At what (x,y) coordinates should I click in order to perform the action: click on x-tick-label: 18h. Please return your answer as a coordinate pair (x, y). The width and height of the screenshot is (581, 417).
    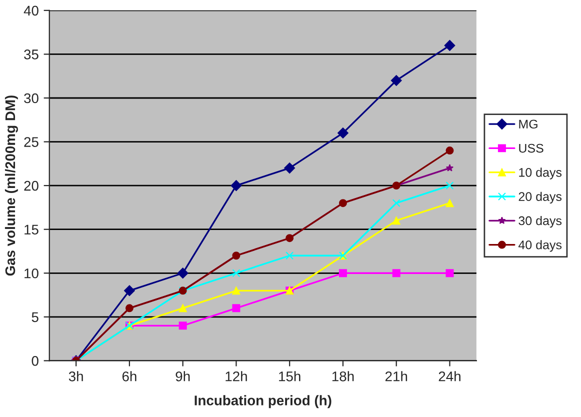
    Looking at the image, I should click on (343, 376).